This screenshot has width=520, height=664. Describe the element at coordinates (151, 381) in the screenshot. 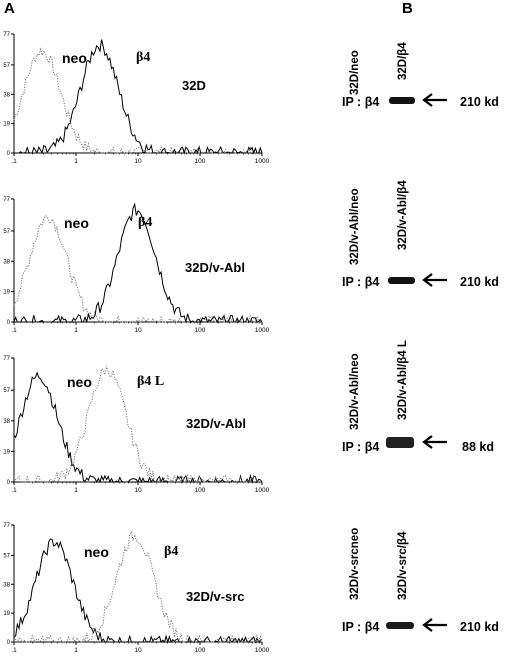

I see `hist3-b4-label: β4 L` at that location.